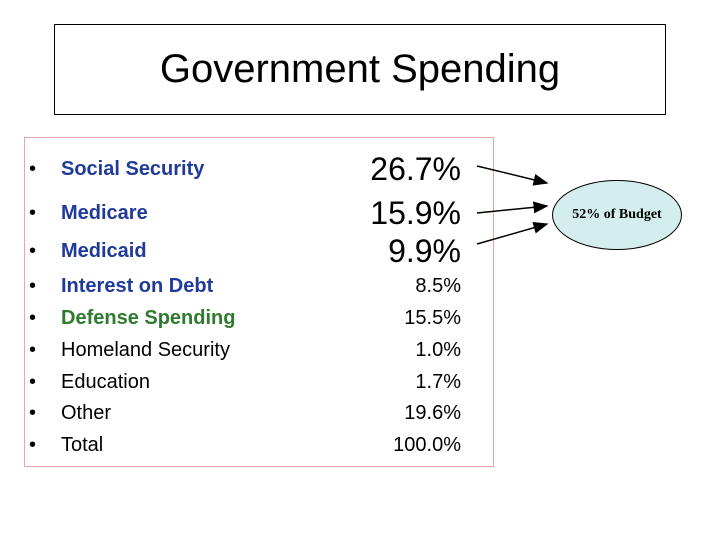 The width and height of the screenshot is (720, 540). Describe the element at coordinates (438, 350) in the screenshot. I see `item-value: 1.0%` at that location.